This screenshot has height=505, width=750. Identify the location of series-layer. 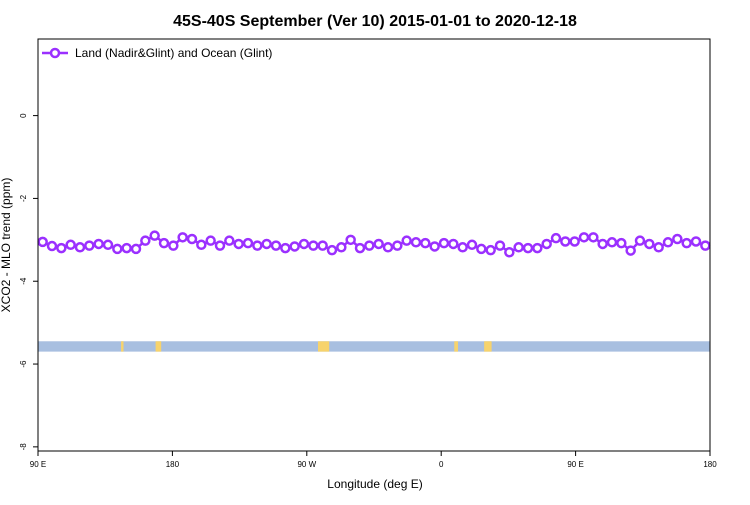
(374, 244).